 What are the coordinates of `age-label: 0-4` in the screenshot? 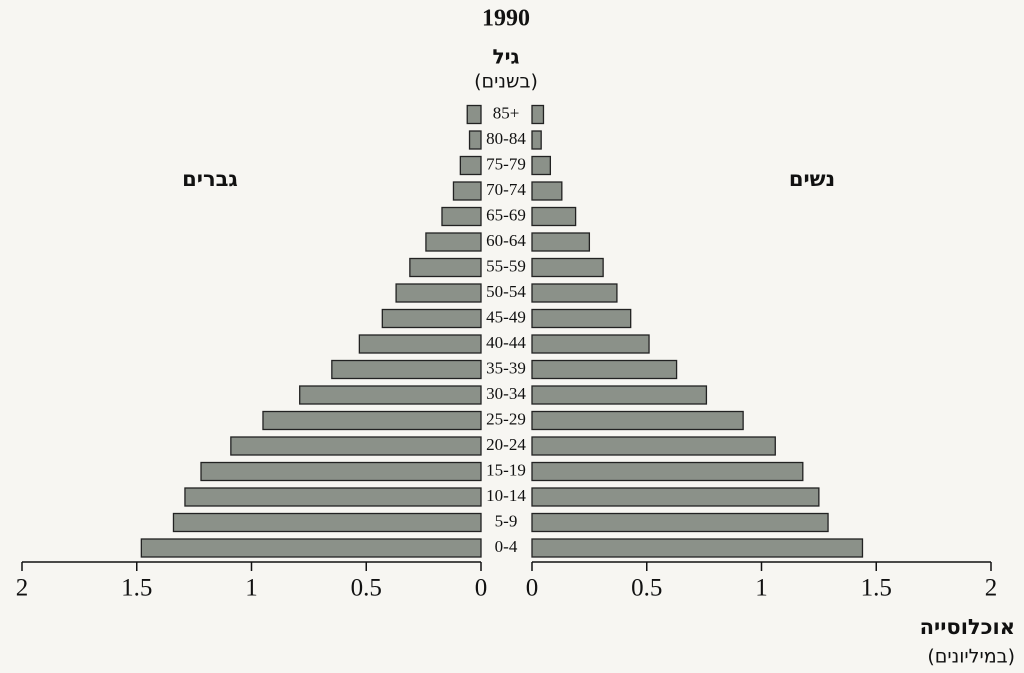 It's located at (506, 546).